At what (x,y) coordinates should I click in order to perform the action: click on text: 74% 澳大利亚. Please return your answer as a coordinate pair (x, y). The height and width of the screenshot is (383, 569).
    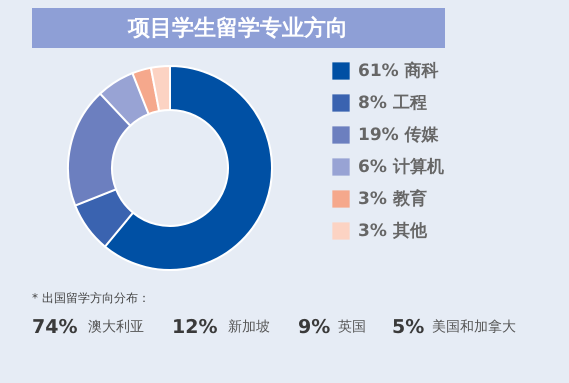
    Looking at the image, I should click on (88, 327).